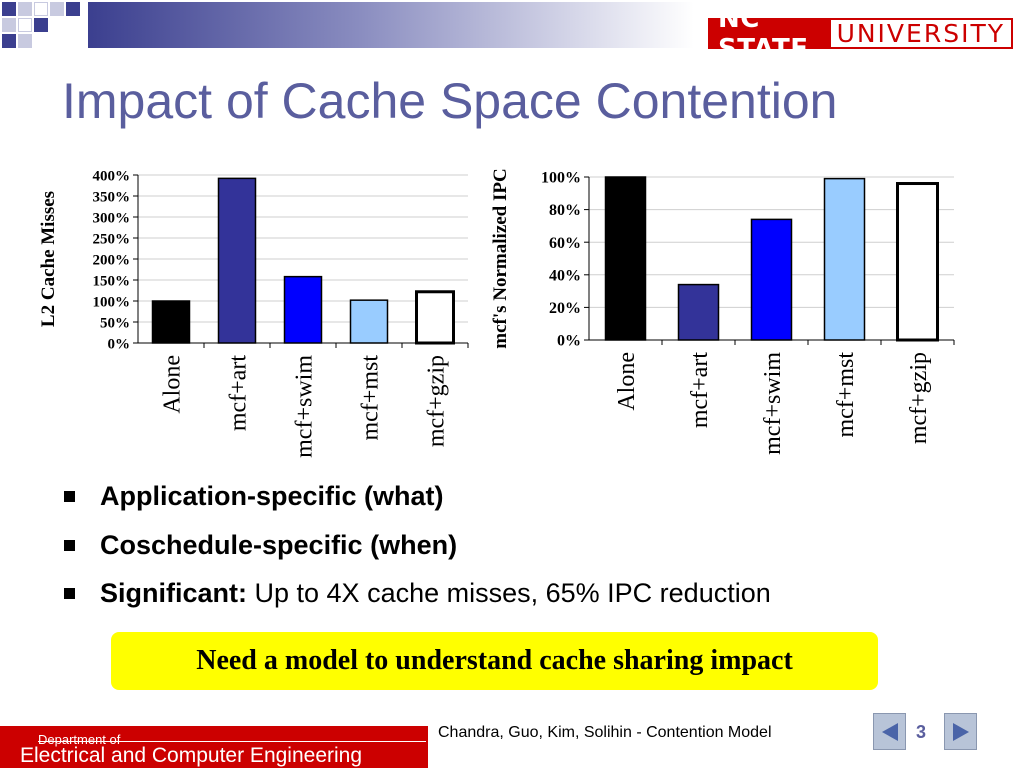  I want to click on logo-university: UNIVERSITY, so click(920, 33).